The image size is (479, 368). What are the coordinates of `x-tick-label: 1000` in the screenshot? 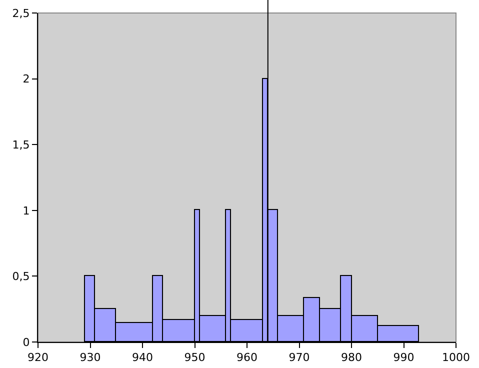 It's located at (456, 357).